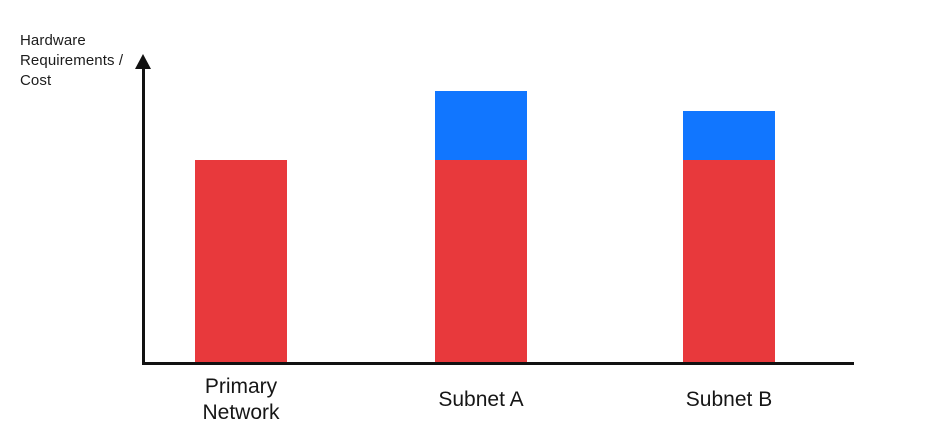 This screenshot has height=437, width=933. I want to click on y-axis-label: Hardware Requirements / Cost, so click(71, 61).